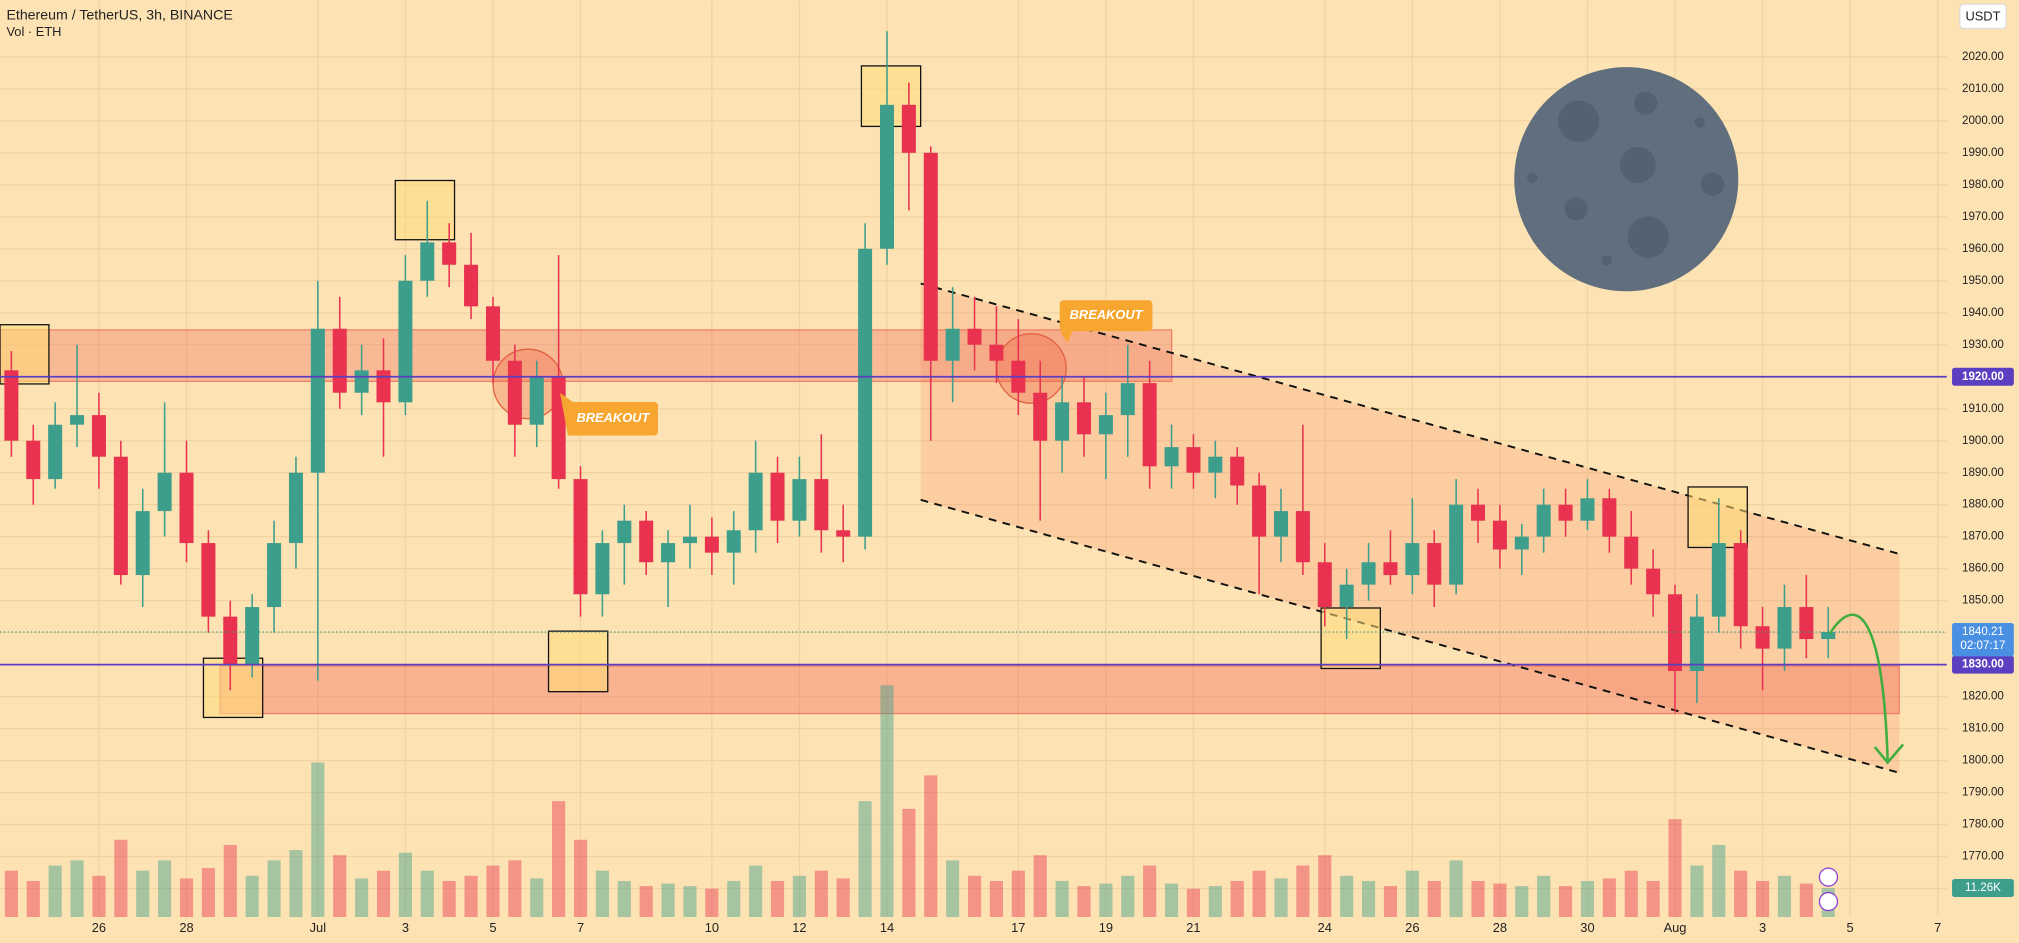 Image resolution: width=2019 pixels, height=943 pixels. I want to click on currency-button, so click(1983, 16).